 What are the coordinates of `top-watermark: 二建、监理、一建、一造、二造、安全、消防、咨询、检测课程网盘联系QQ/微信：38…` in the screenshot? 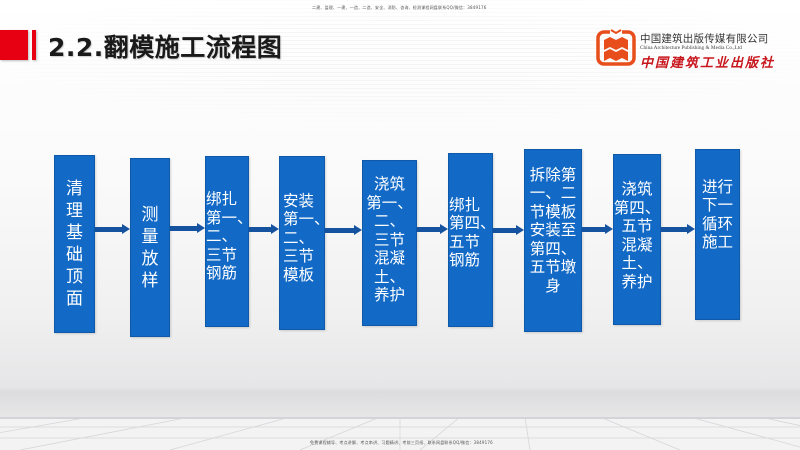 It's located at (399, 7).